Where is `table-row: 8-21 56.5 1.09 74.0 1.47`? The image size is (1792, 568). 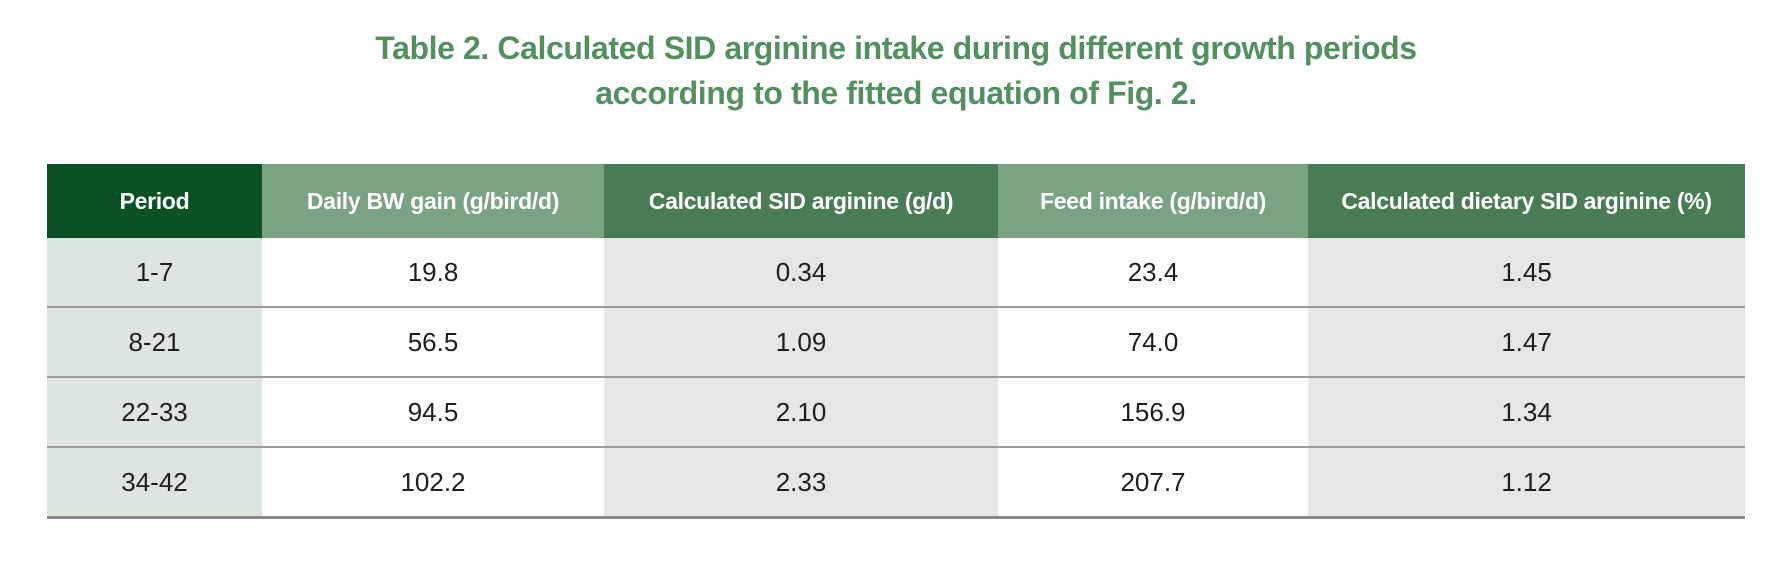 table-row: 8-21 56.5 1.09 74.0 1.47 is located at coordinates (896, 341).